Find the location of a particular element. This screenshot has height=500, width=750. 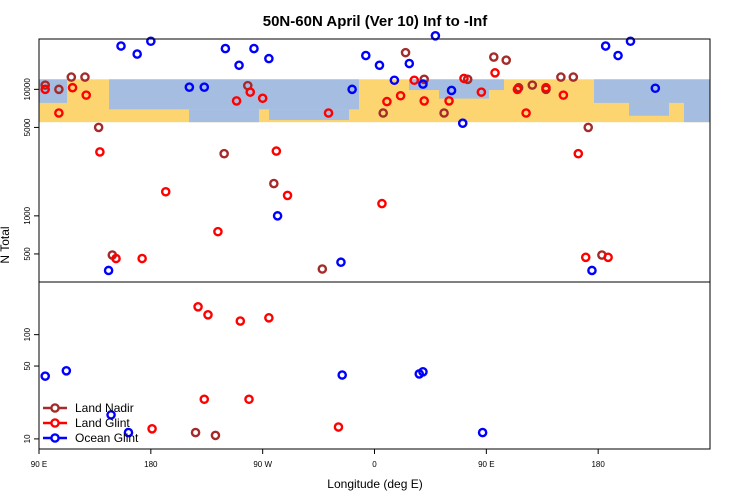

y-axis-label: N Total is located at coordinates (6, 244).